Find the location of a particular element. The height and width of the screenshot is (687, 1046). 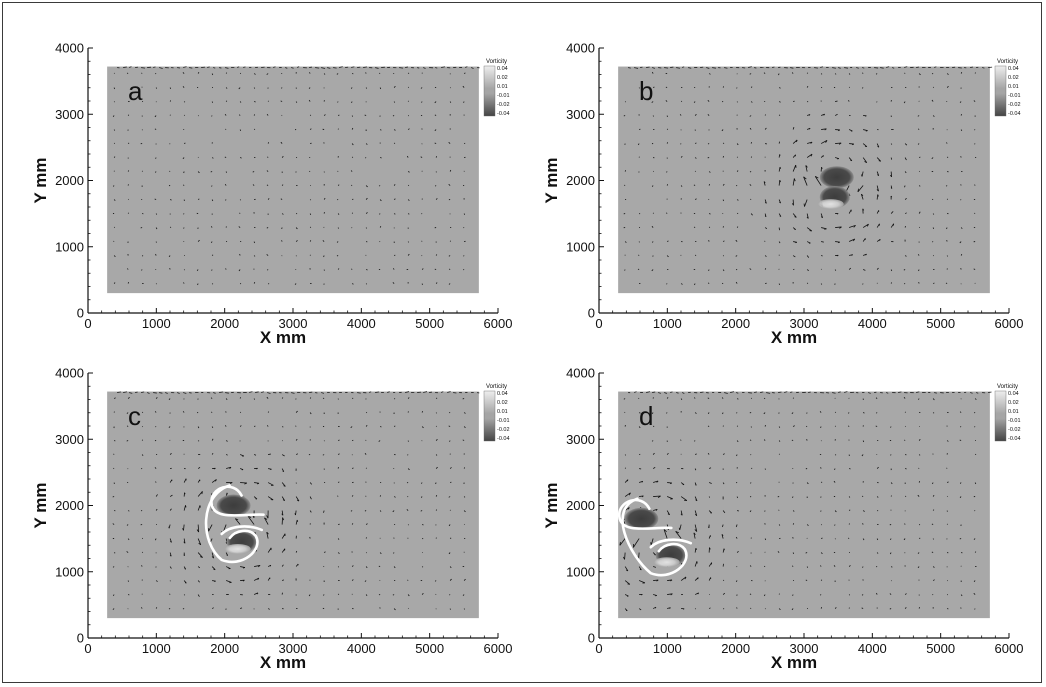

y-axis-label: Y mm is located at coordinates (551, 181).